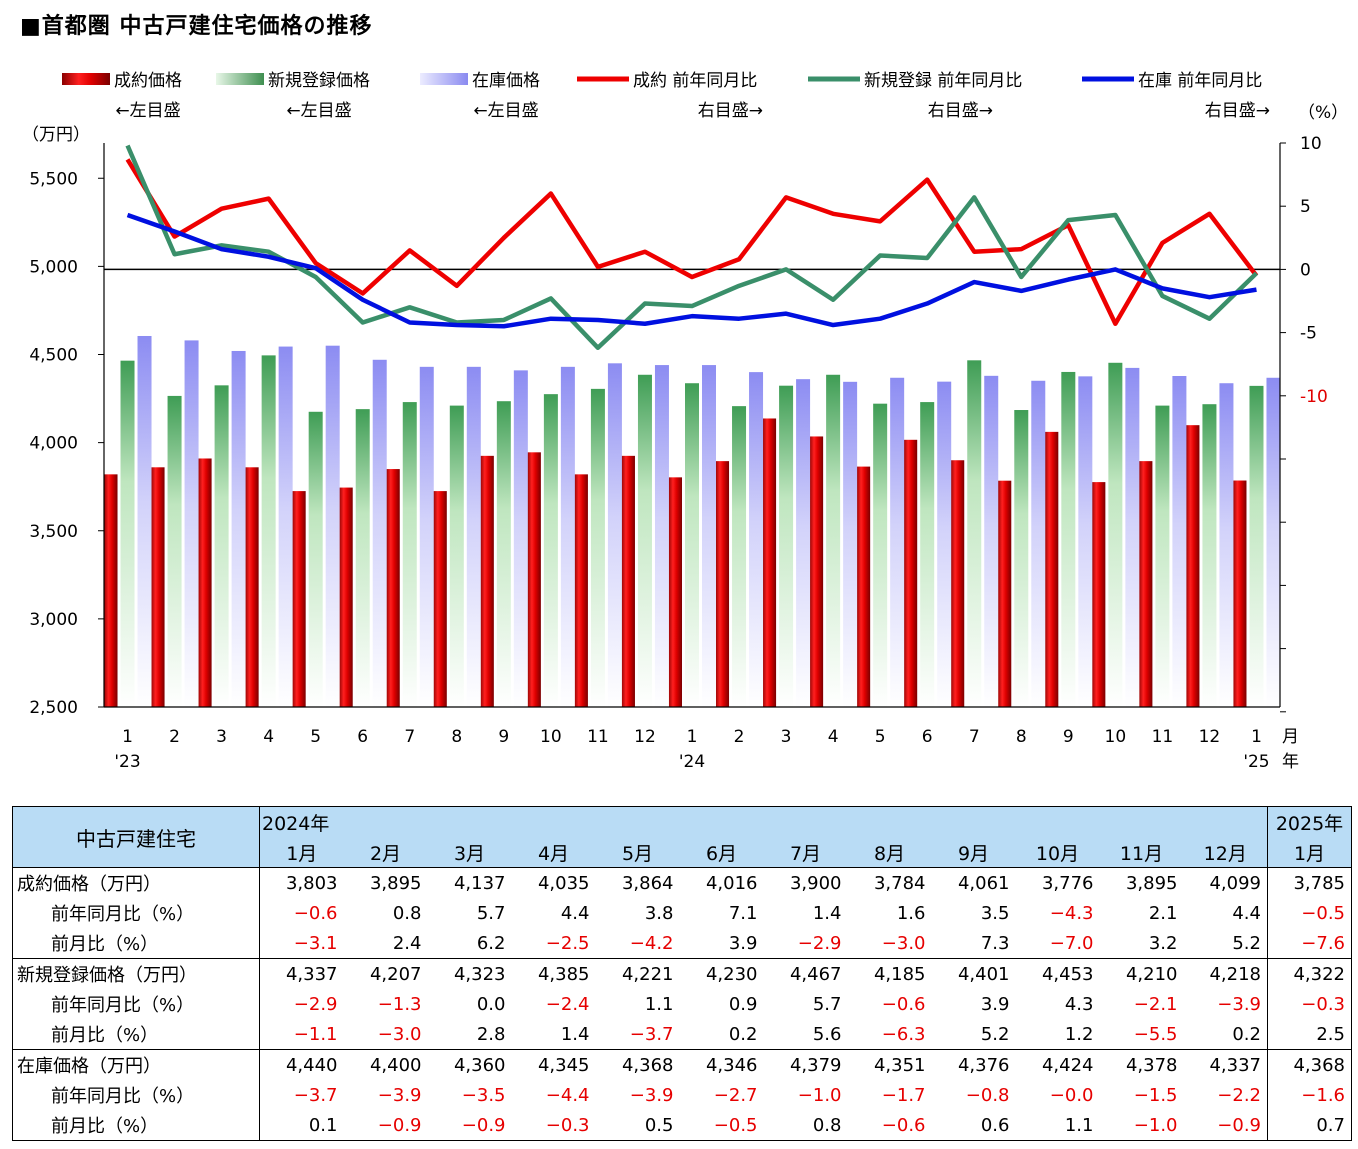 The height and width of the screenshot is (1149, 1358). I want to click on table-month-header: 8月, so click(889, 852).